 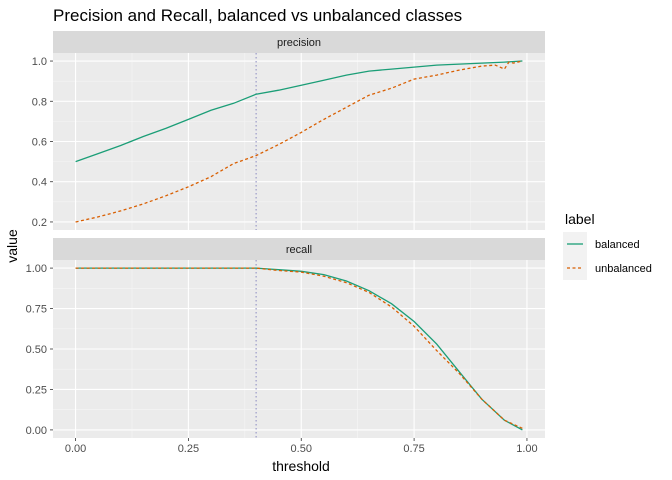 What do you see at coordinates (580, 219) in the screenshot?
I see `legend-title: label` at bounding box center [580, 219].